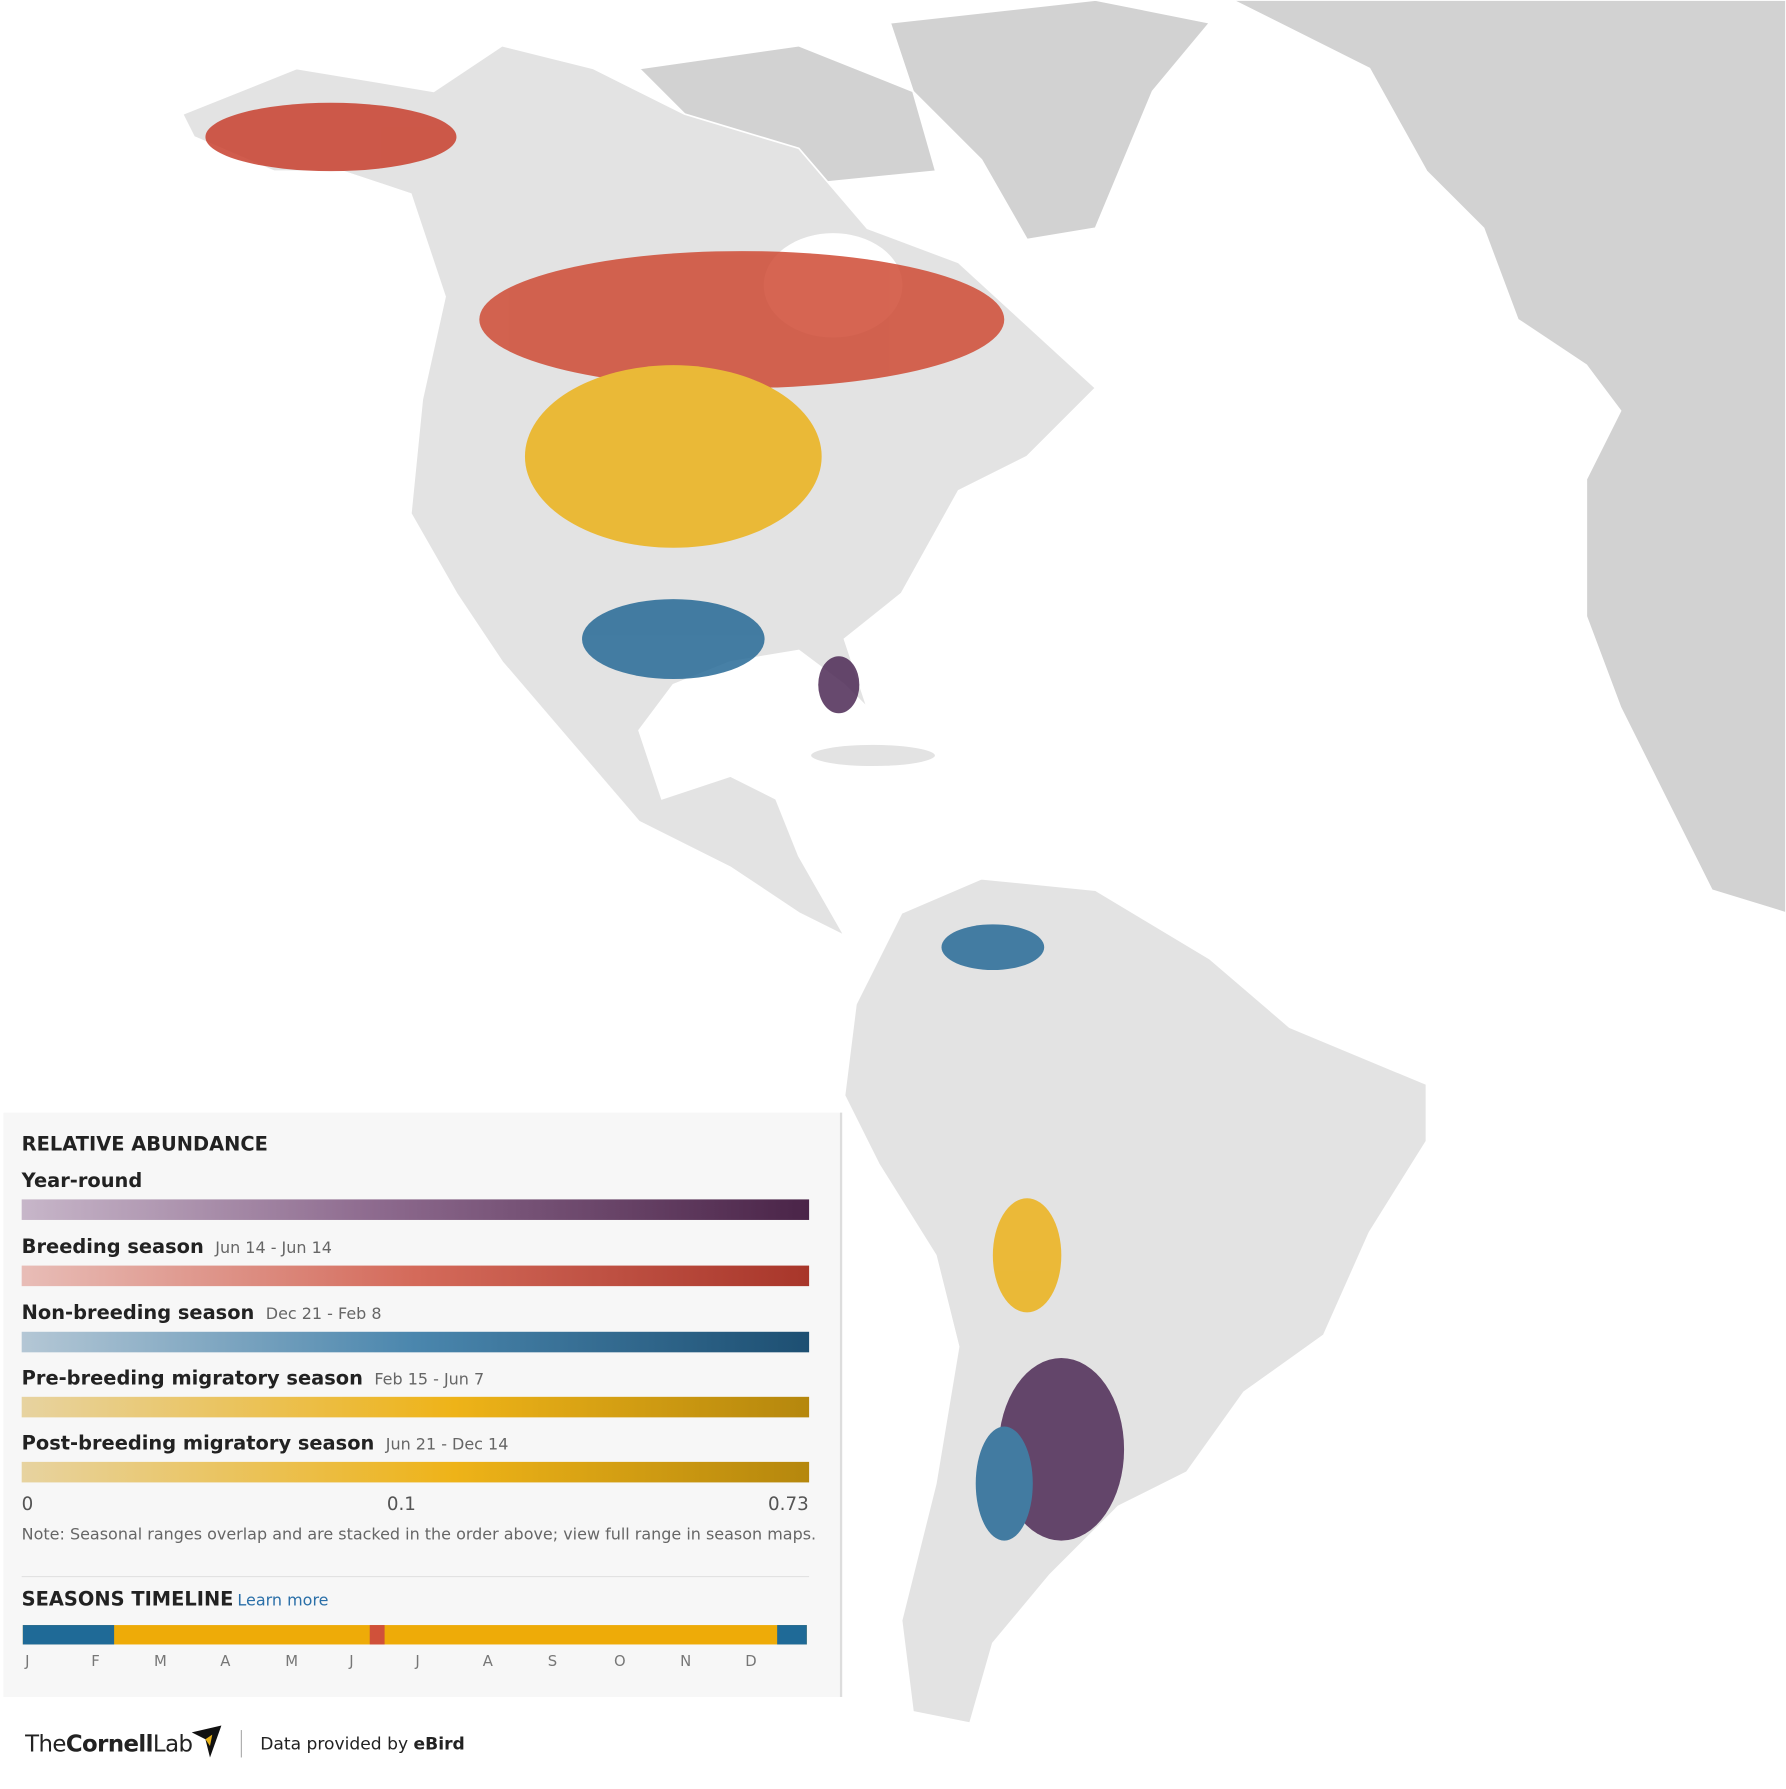  Describe the element at coordinates (198, 1444) in the screenshot. I see `season-name: Post-breeding migratory season` at that location.